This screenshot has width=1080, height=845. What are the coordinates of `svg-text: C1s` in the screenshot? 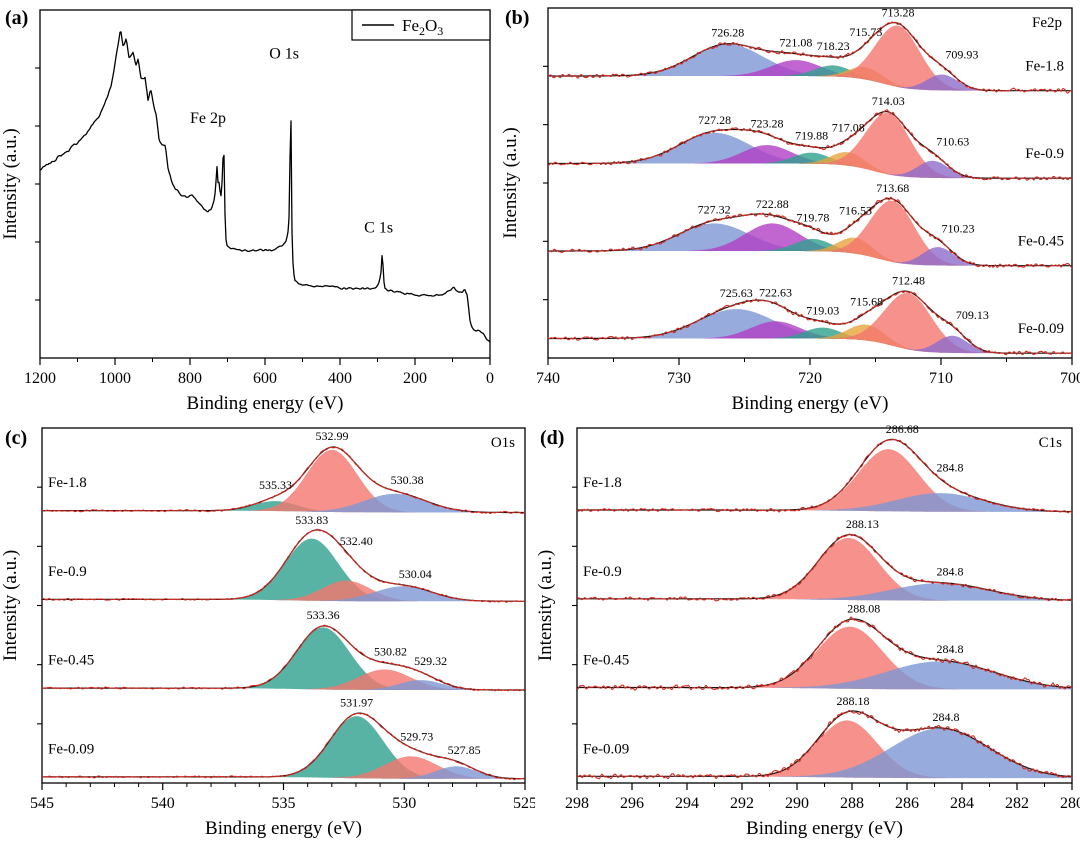 It's located at (1051, 443).